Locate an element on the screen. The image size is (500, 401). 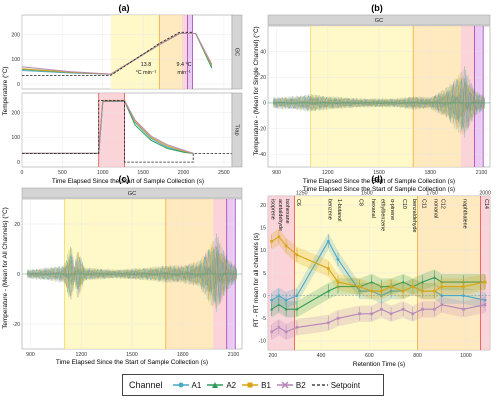
panel-b-ytick-label: 40 is located at coordinates (263, 52).